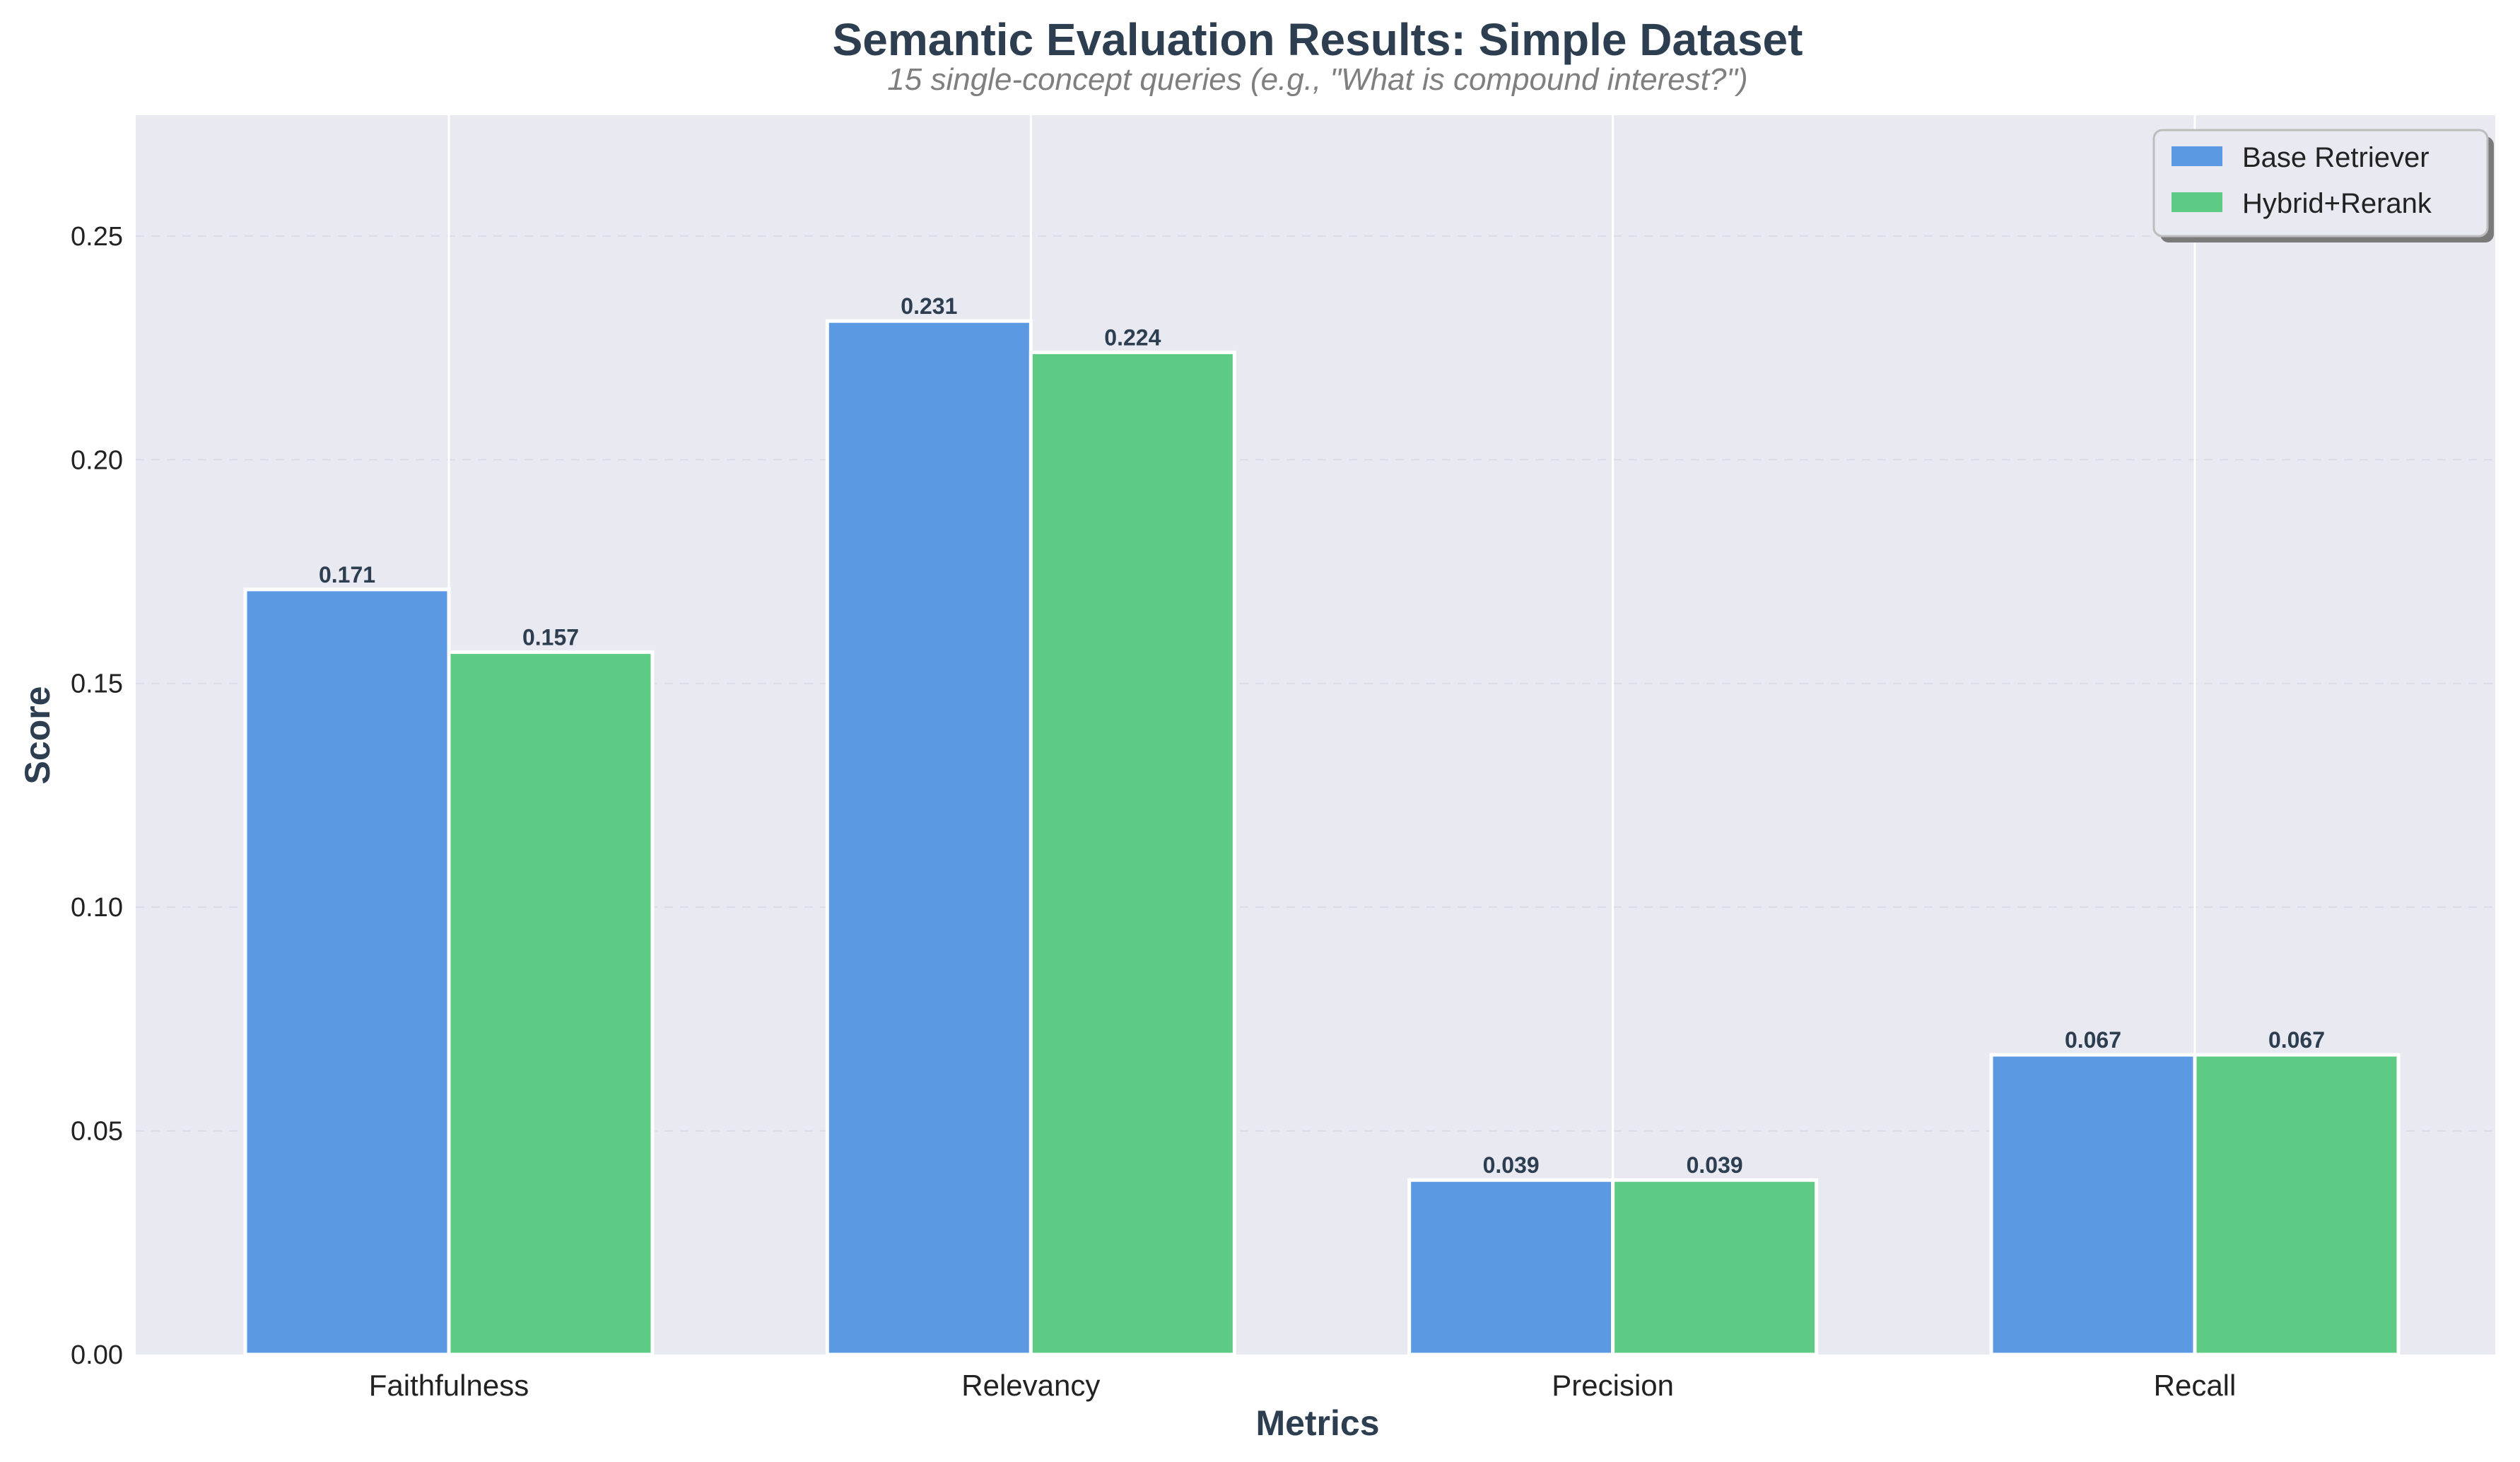  What do you see at coordinates (550, 637) in the screenshot?
I see `value-label: 0.157` at bounding box center [550, 637].